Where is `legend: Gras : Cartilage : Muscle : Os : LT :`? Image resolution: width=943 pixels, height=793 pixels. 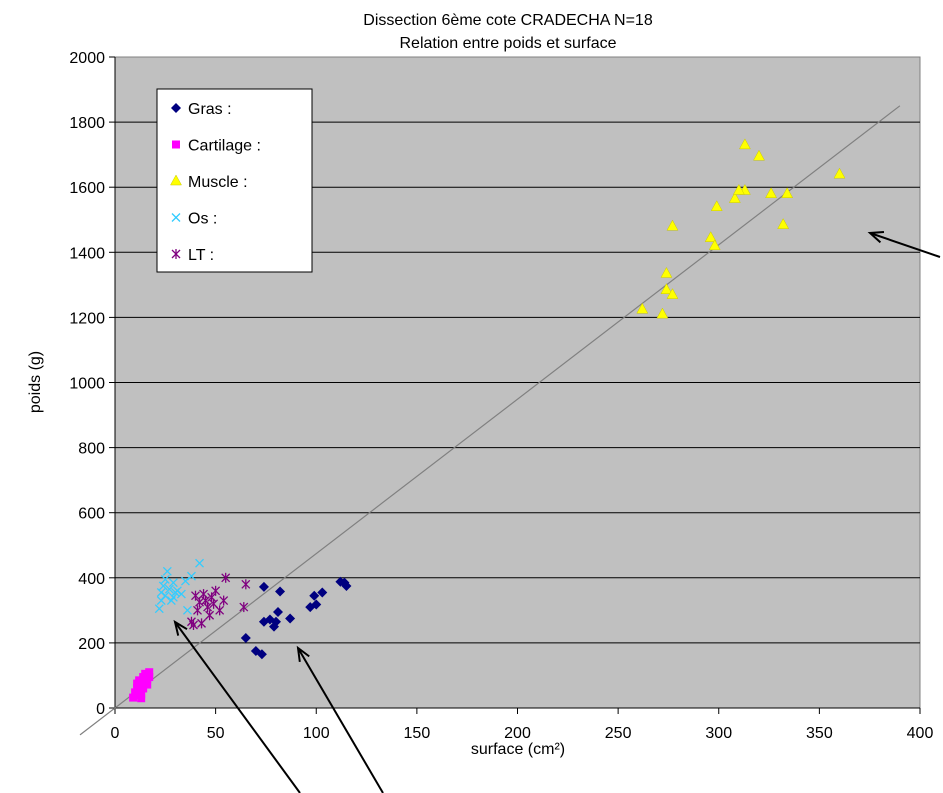
legend: Gras : Cartilage : Muscle : Os : LT : is located at coordinates (234, 180).